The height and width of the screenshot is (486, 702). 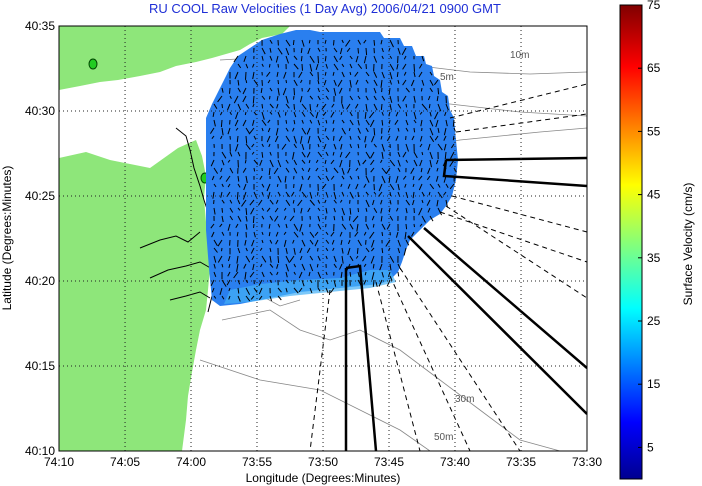 What do you see at coordinates (59, 462) in the screenshot?
I see `x-tick-label: 74:10` at bounding box center [59, 462].